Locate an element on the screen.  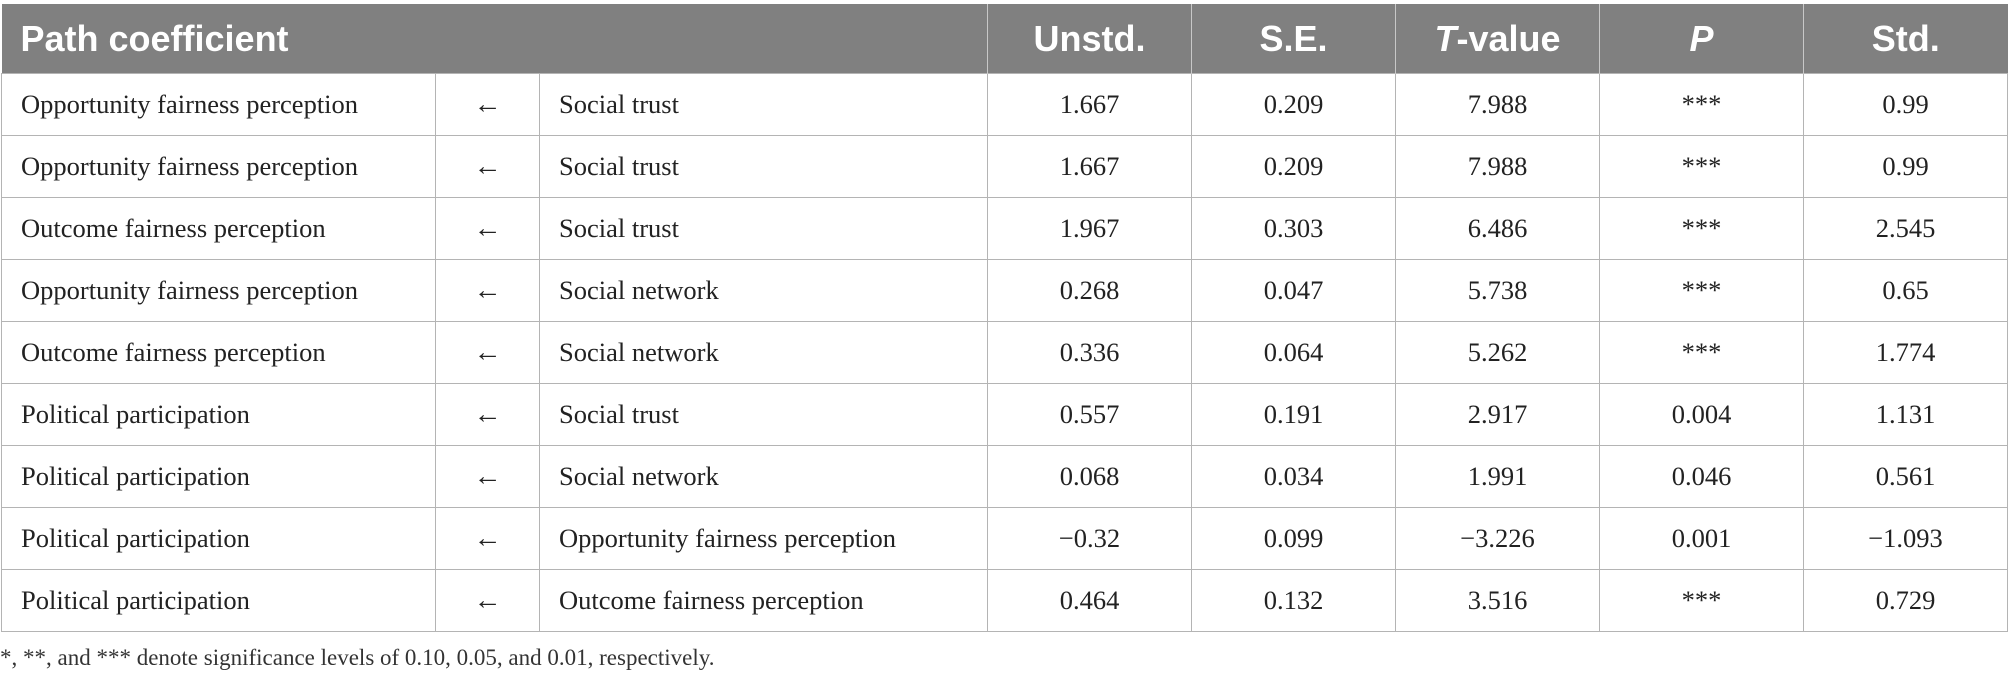
unstd-cell: −0.32 is located at coordinates (1090, 538).